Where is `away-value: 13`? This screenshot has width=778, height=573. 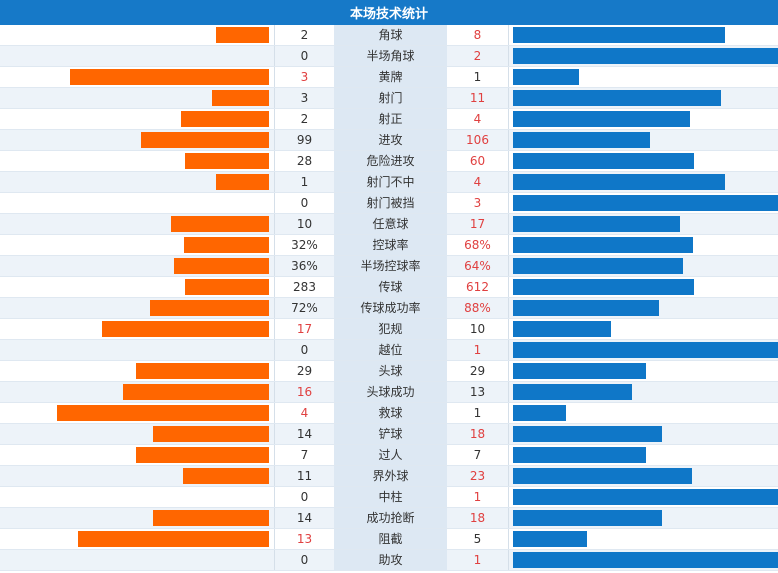
away-value: 13 is located at coordinates (477, 392).